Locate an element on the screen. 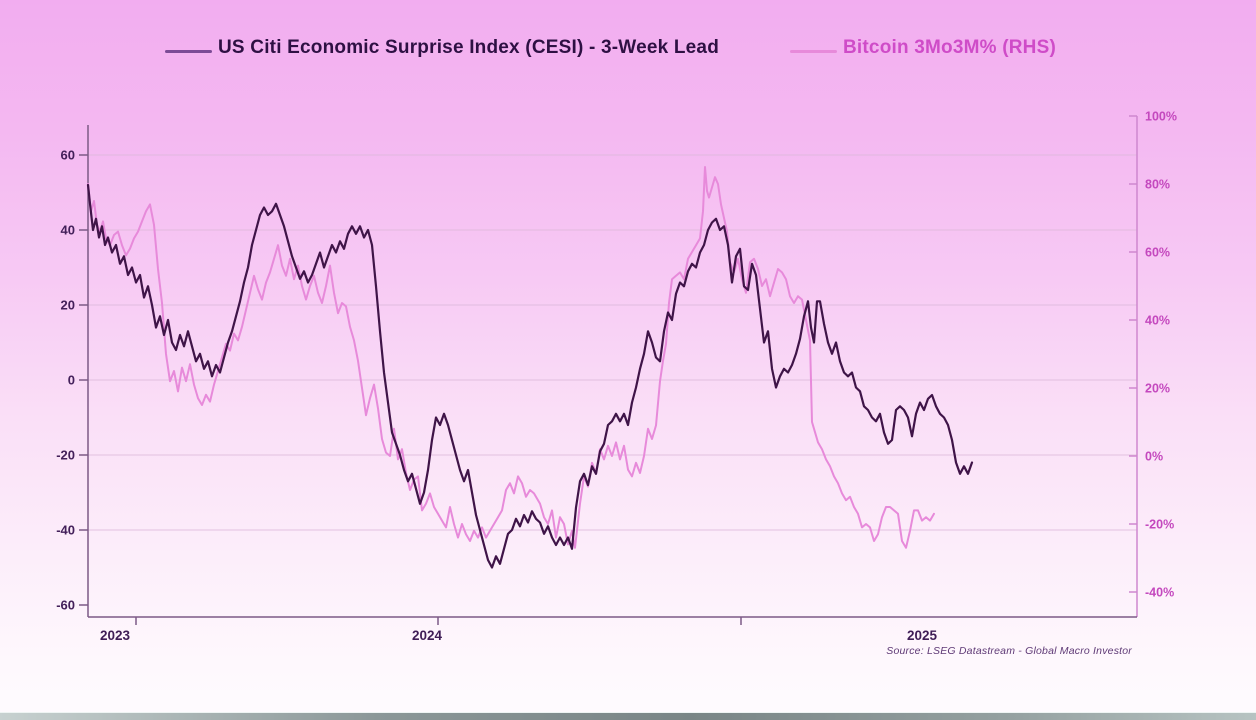  left-axis-tick-label: -40 is located at coordinates (65, 530).